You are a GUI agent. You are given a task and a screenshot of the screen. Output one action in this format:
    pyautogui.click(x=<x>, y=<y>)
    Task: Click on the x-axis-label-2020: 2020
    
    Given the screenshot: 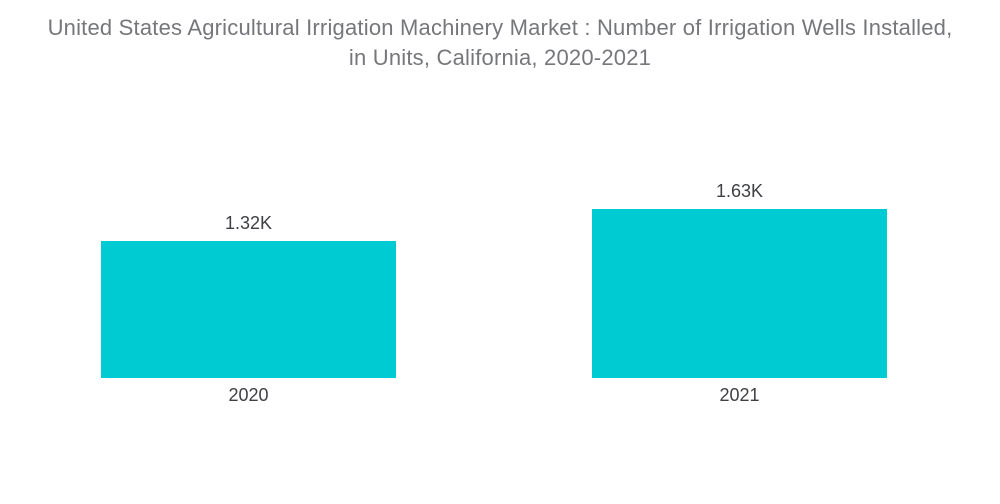 What is the action you would take?
    pyautogui.click(x=248, y=395)
    